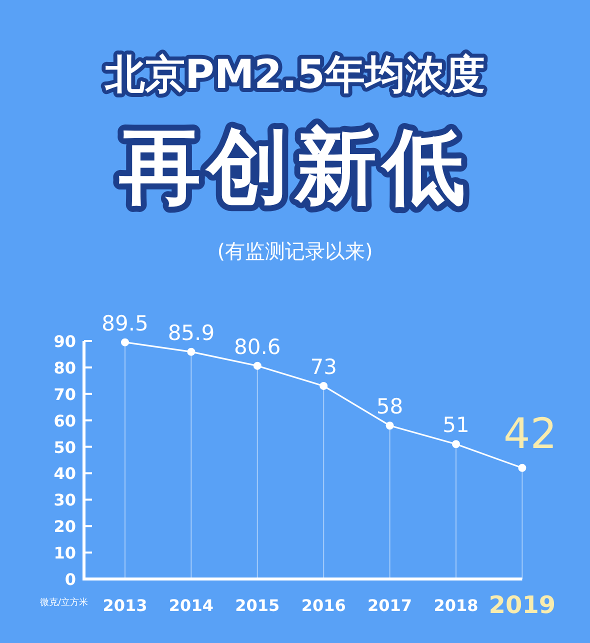 This screenshot has height=643, width=590. What do you see at coordinates (294, 167) in the screenshot?
I see `chart-subtitle: 再创新低` at bounding box center [294, 167].